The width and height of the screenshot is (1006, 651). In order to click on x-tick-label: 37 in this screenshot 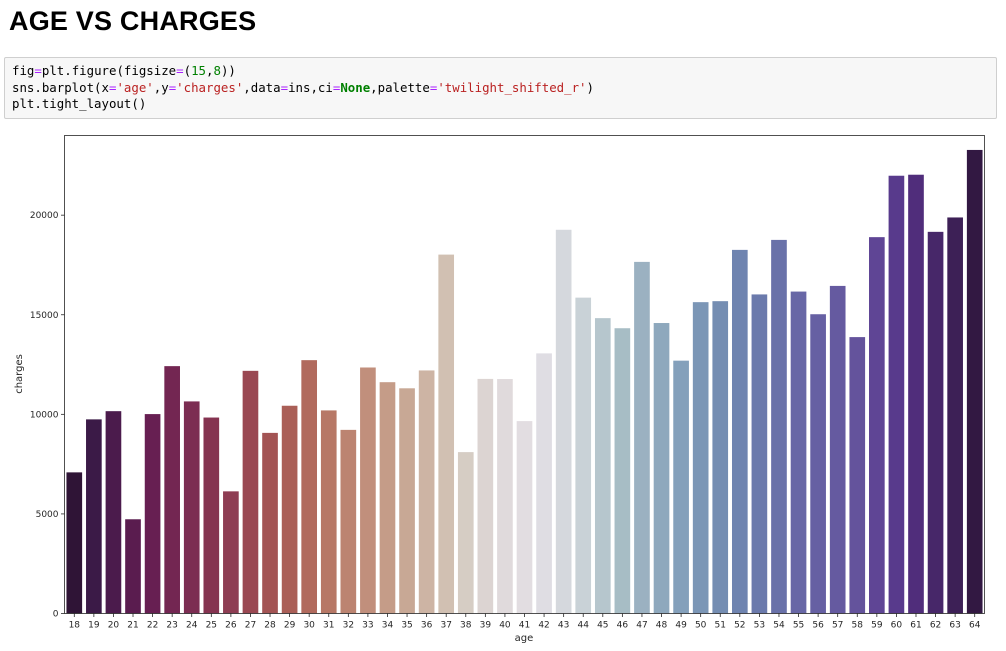, I will do `click(445, 626)`.